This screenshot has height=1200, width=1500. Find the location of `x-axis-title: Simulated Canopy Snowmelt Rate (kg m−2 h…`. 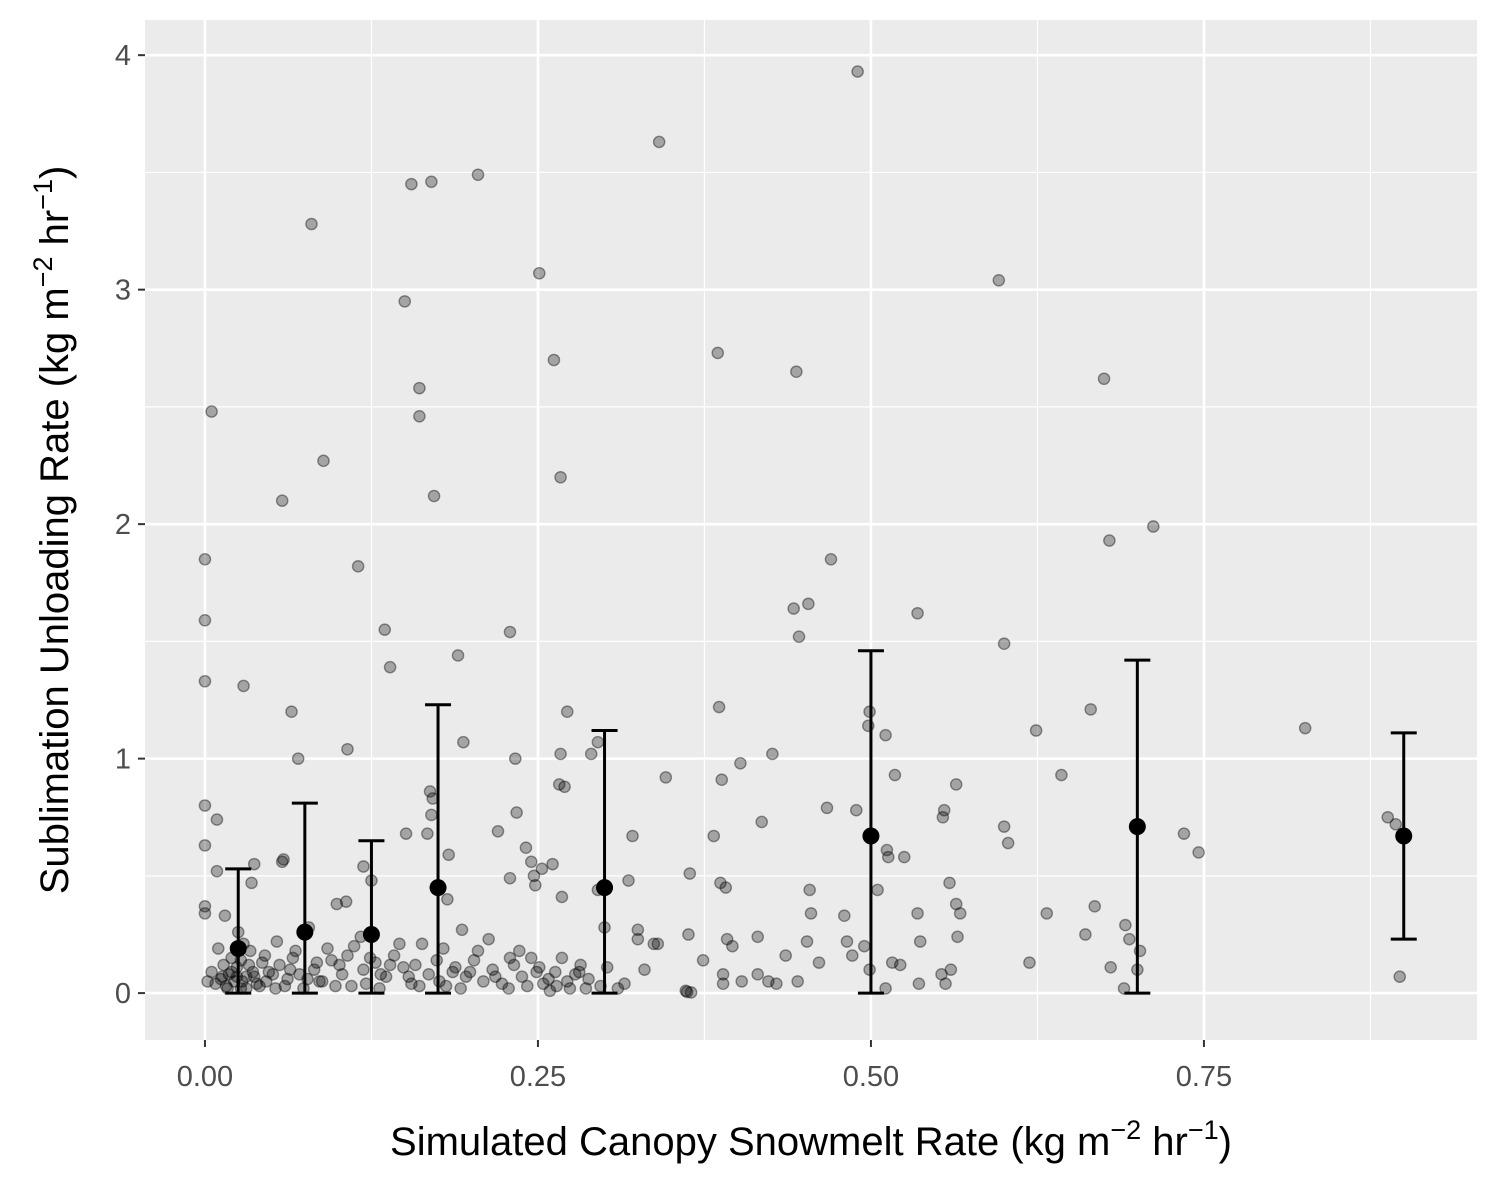

x-axis-title: Simulated Canopy Snowmelt Rate (kg m−2 h… is located at coordinates (811, 1139).